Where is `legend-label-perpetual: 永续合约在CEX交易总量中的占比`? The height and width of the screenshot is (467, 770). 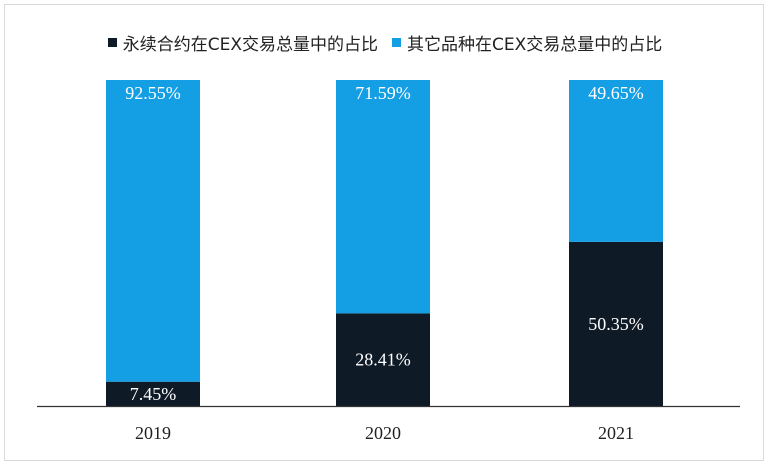
legend-label-perpetual: 永续合约在CEX交易总量中的占比 is located at coordinates (250, 45).